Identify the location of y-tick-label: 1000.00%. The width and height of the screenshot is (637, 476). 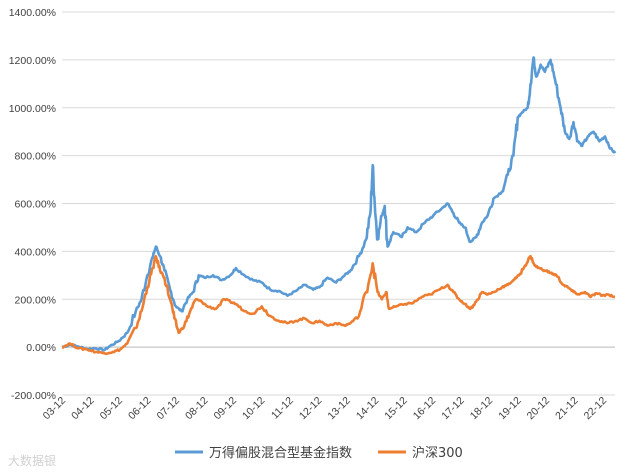
(32, 109).